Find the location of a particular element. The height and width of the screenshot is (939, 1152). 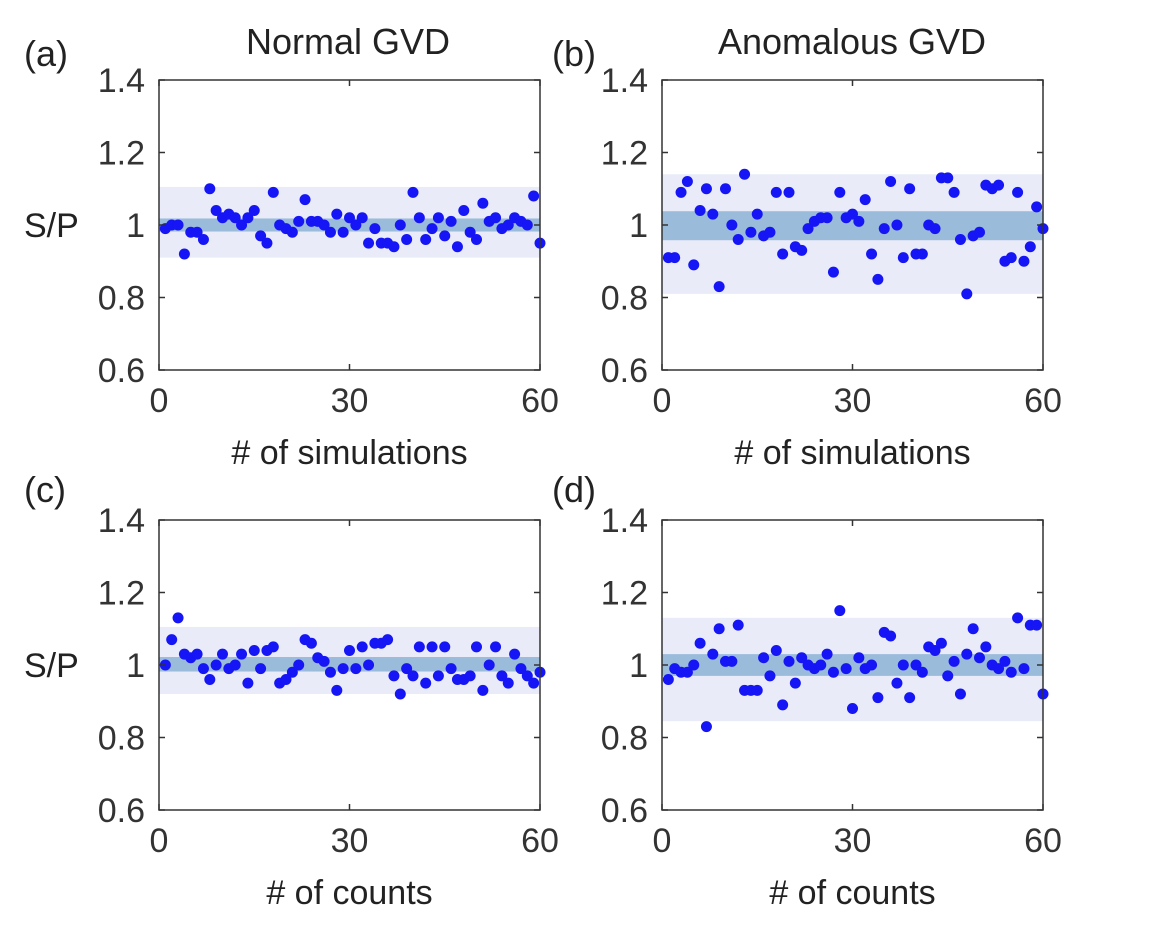

x-tick-label: 0 is located at coordinates (159, 401).